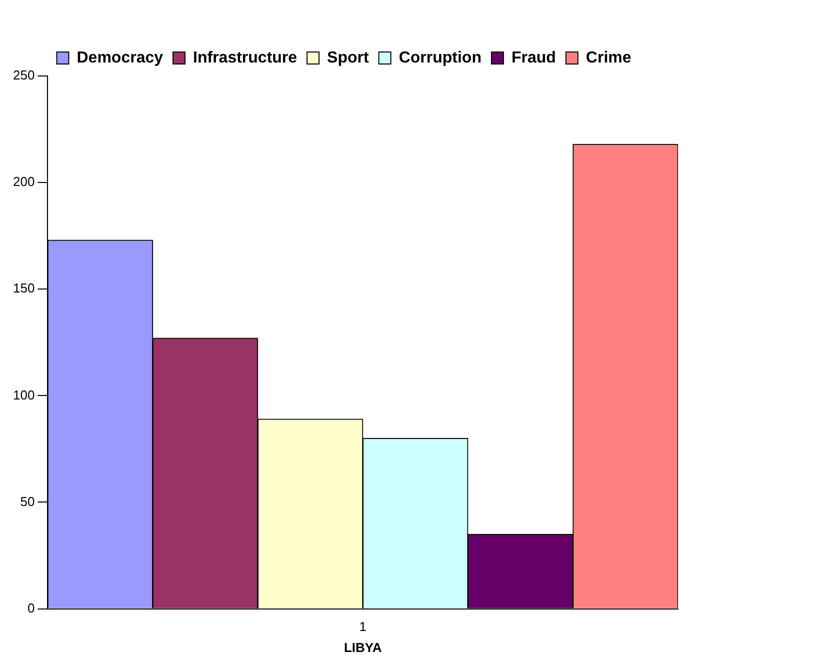 This screenshot has width=828, height=662. What do you see at coordinates (23, 288) in the screenshot?
I see `y-tick-label: 150` at bounding box center [23, 288].